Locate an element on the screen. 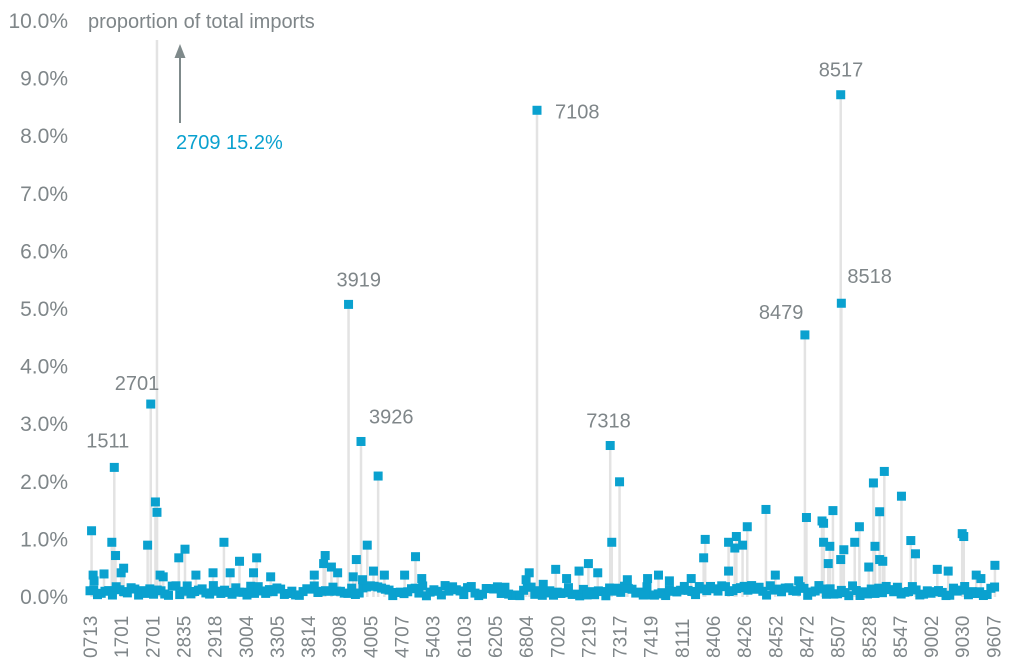 This screenshot has width=1013, height=664. x-tick-label: 3004 is located at coordinates (247, 636).